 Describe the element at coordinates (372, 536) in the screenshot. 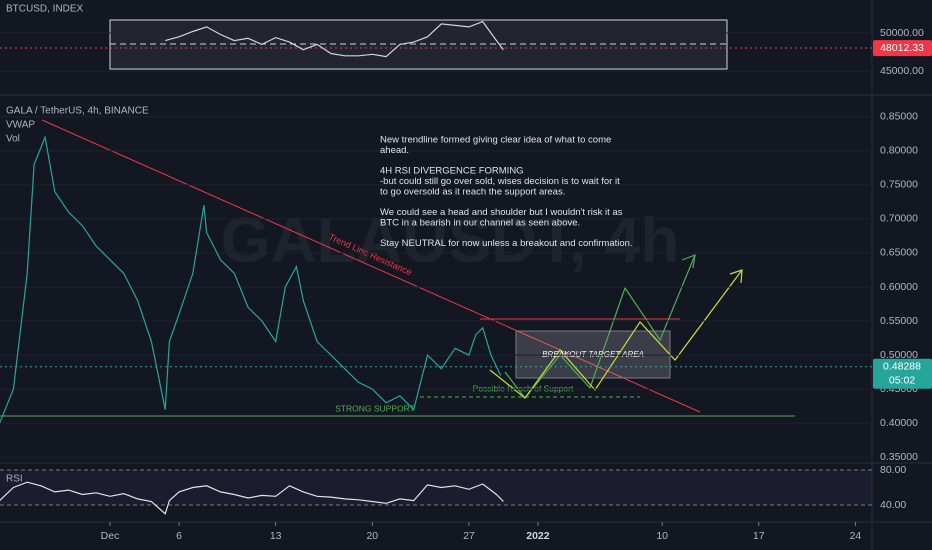

I see `x-tick-label: 20` at that location.